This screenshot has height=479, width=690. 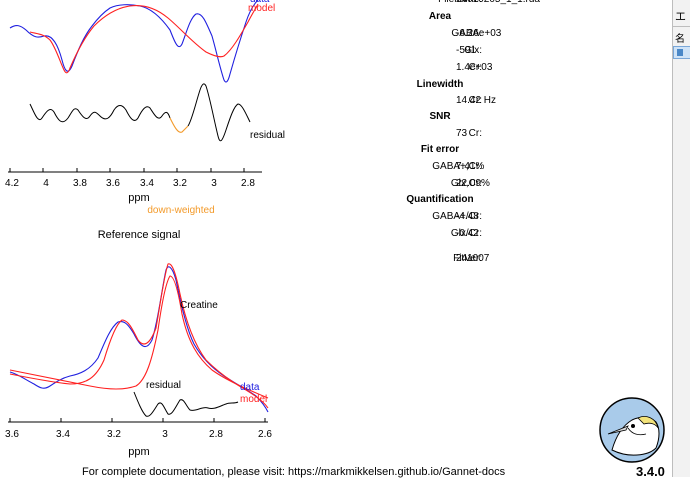 What do you see at coordinates (515, 34) in the screenshot?
I see `gaba-area-row: GABA: -6.26e+03` at bounding box center [515, 34].